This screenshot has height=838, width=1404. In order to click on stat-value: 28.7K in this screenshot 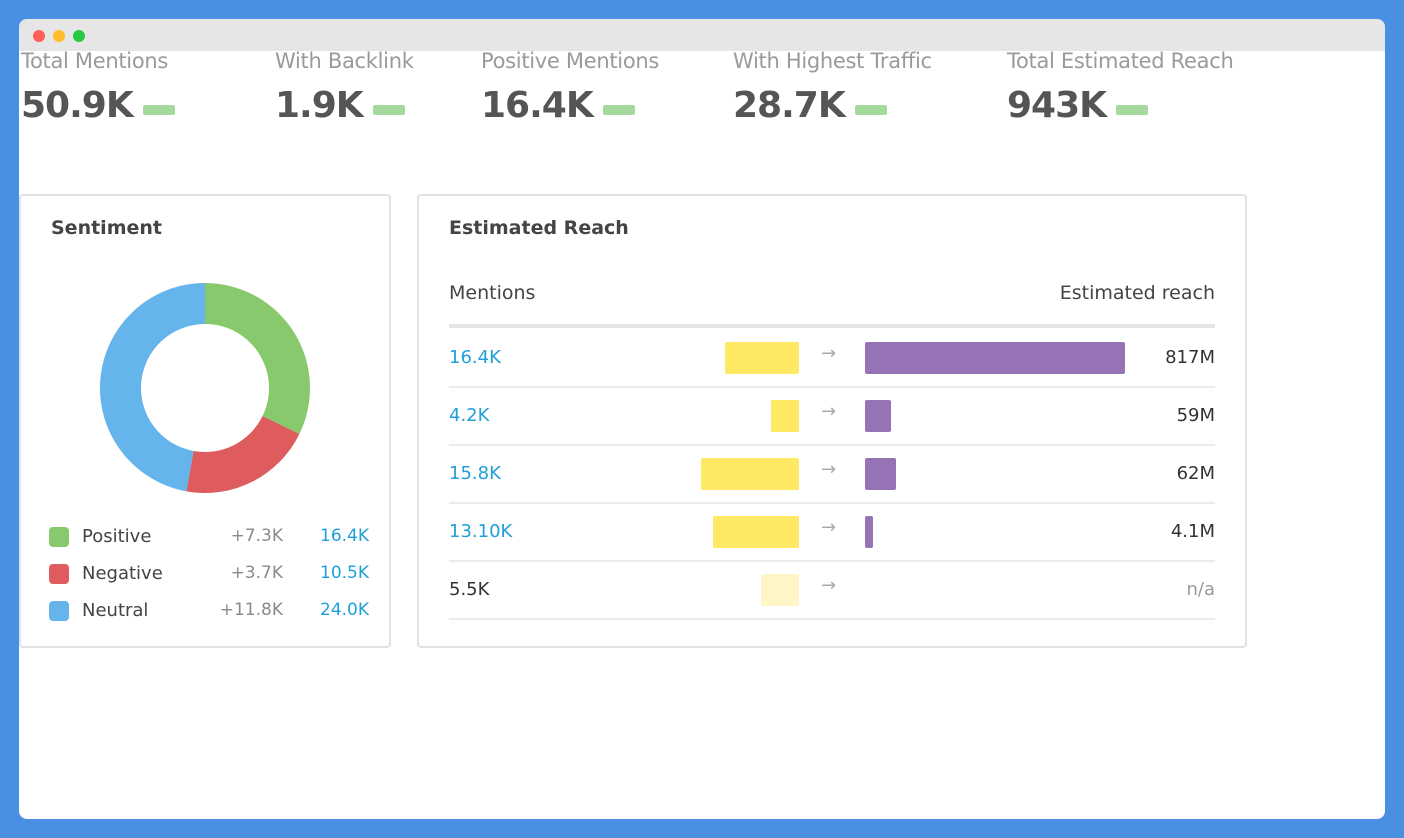, I will do `click(789, 105)`.